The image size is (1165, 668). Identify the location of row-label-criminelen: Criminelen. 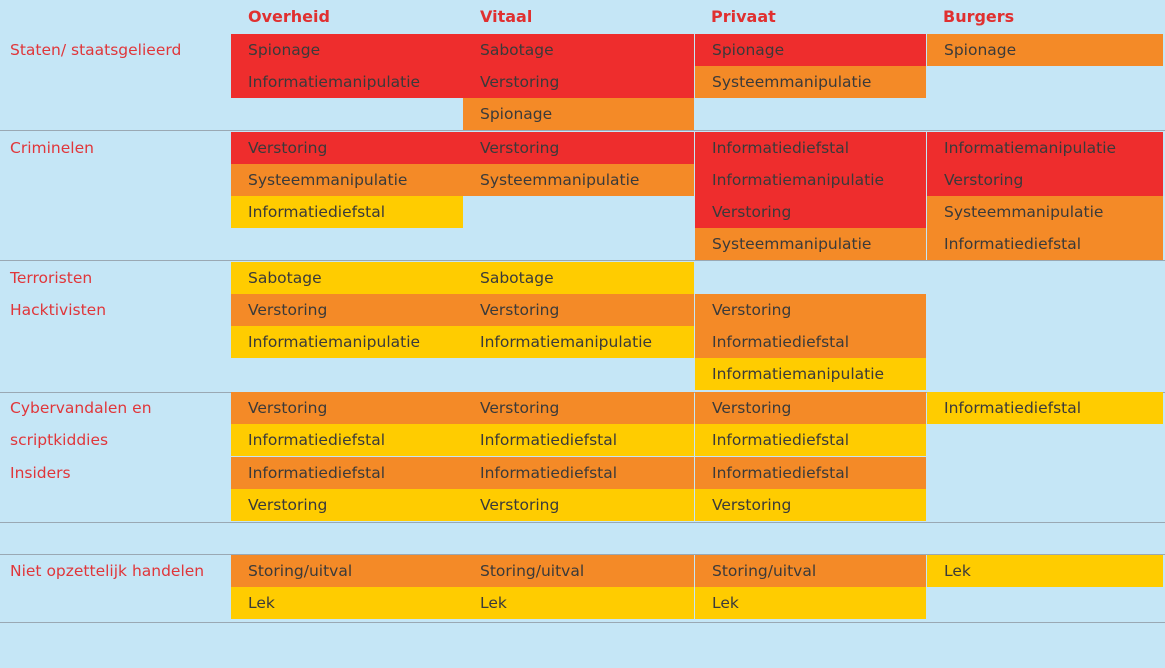
(52, 148).